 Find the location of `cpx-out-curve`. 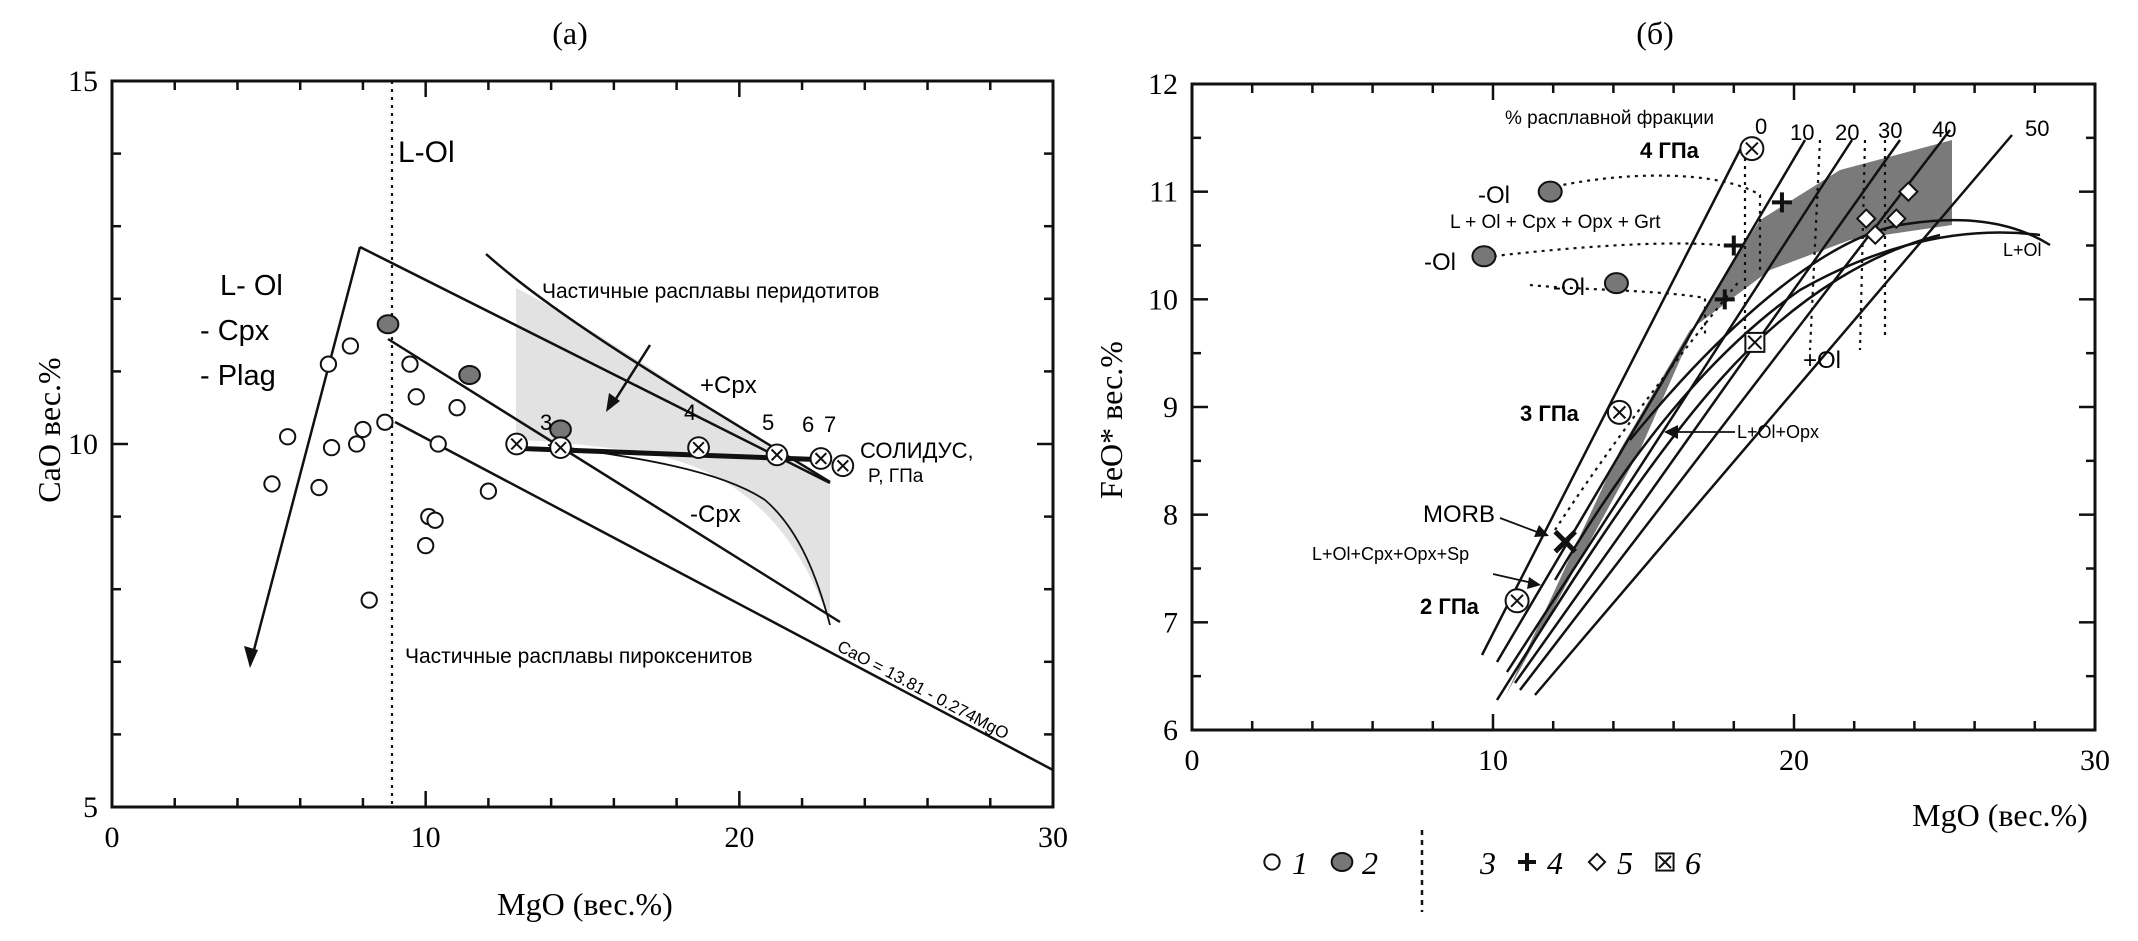

cpx-out-curve is located at coordinates (689, 535).